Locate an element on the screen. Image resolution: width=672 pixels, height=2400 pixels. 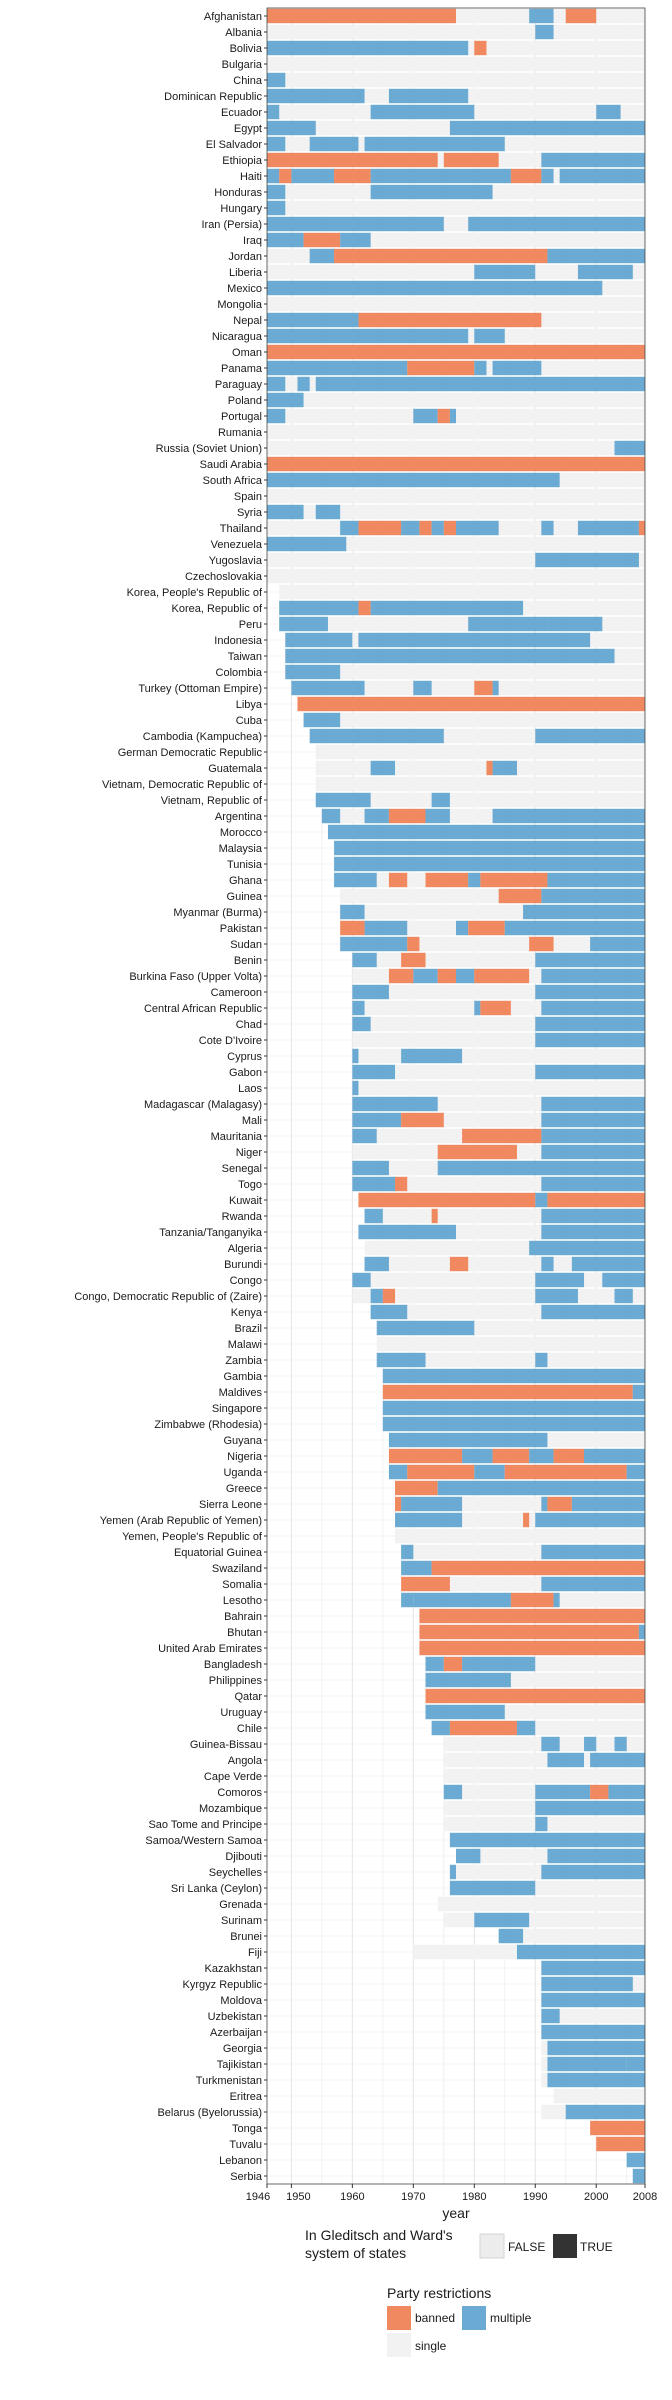
country-label: Ghana is located at coordinates (246, 881).